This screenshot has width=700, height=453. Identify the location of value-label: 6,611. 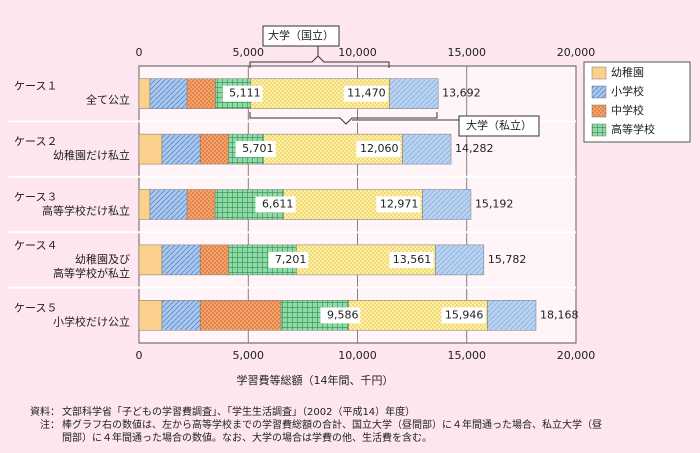
(278, 204).